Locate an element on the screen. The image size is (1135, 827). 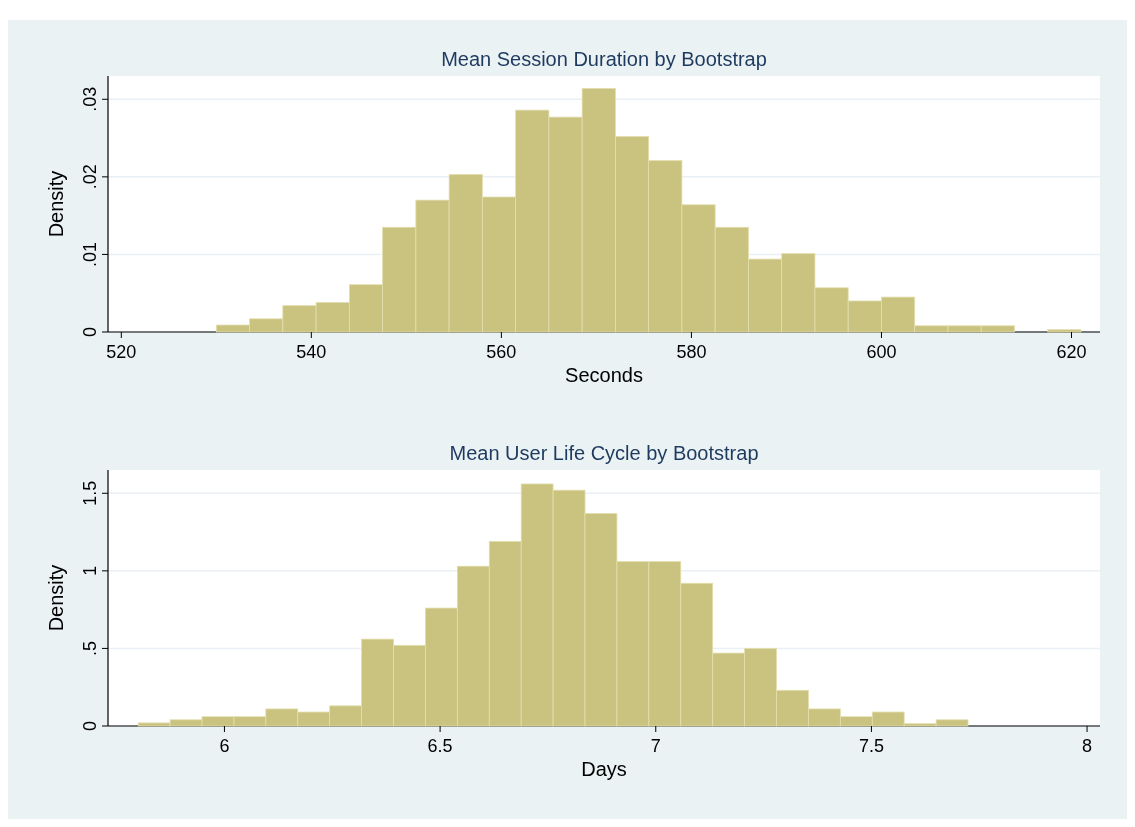
x-tick-label: 6.5 is located at coordinates (440, 746).